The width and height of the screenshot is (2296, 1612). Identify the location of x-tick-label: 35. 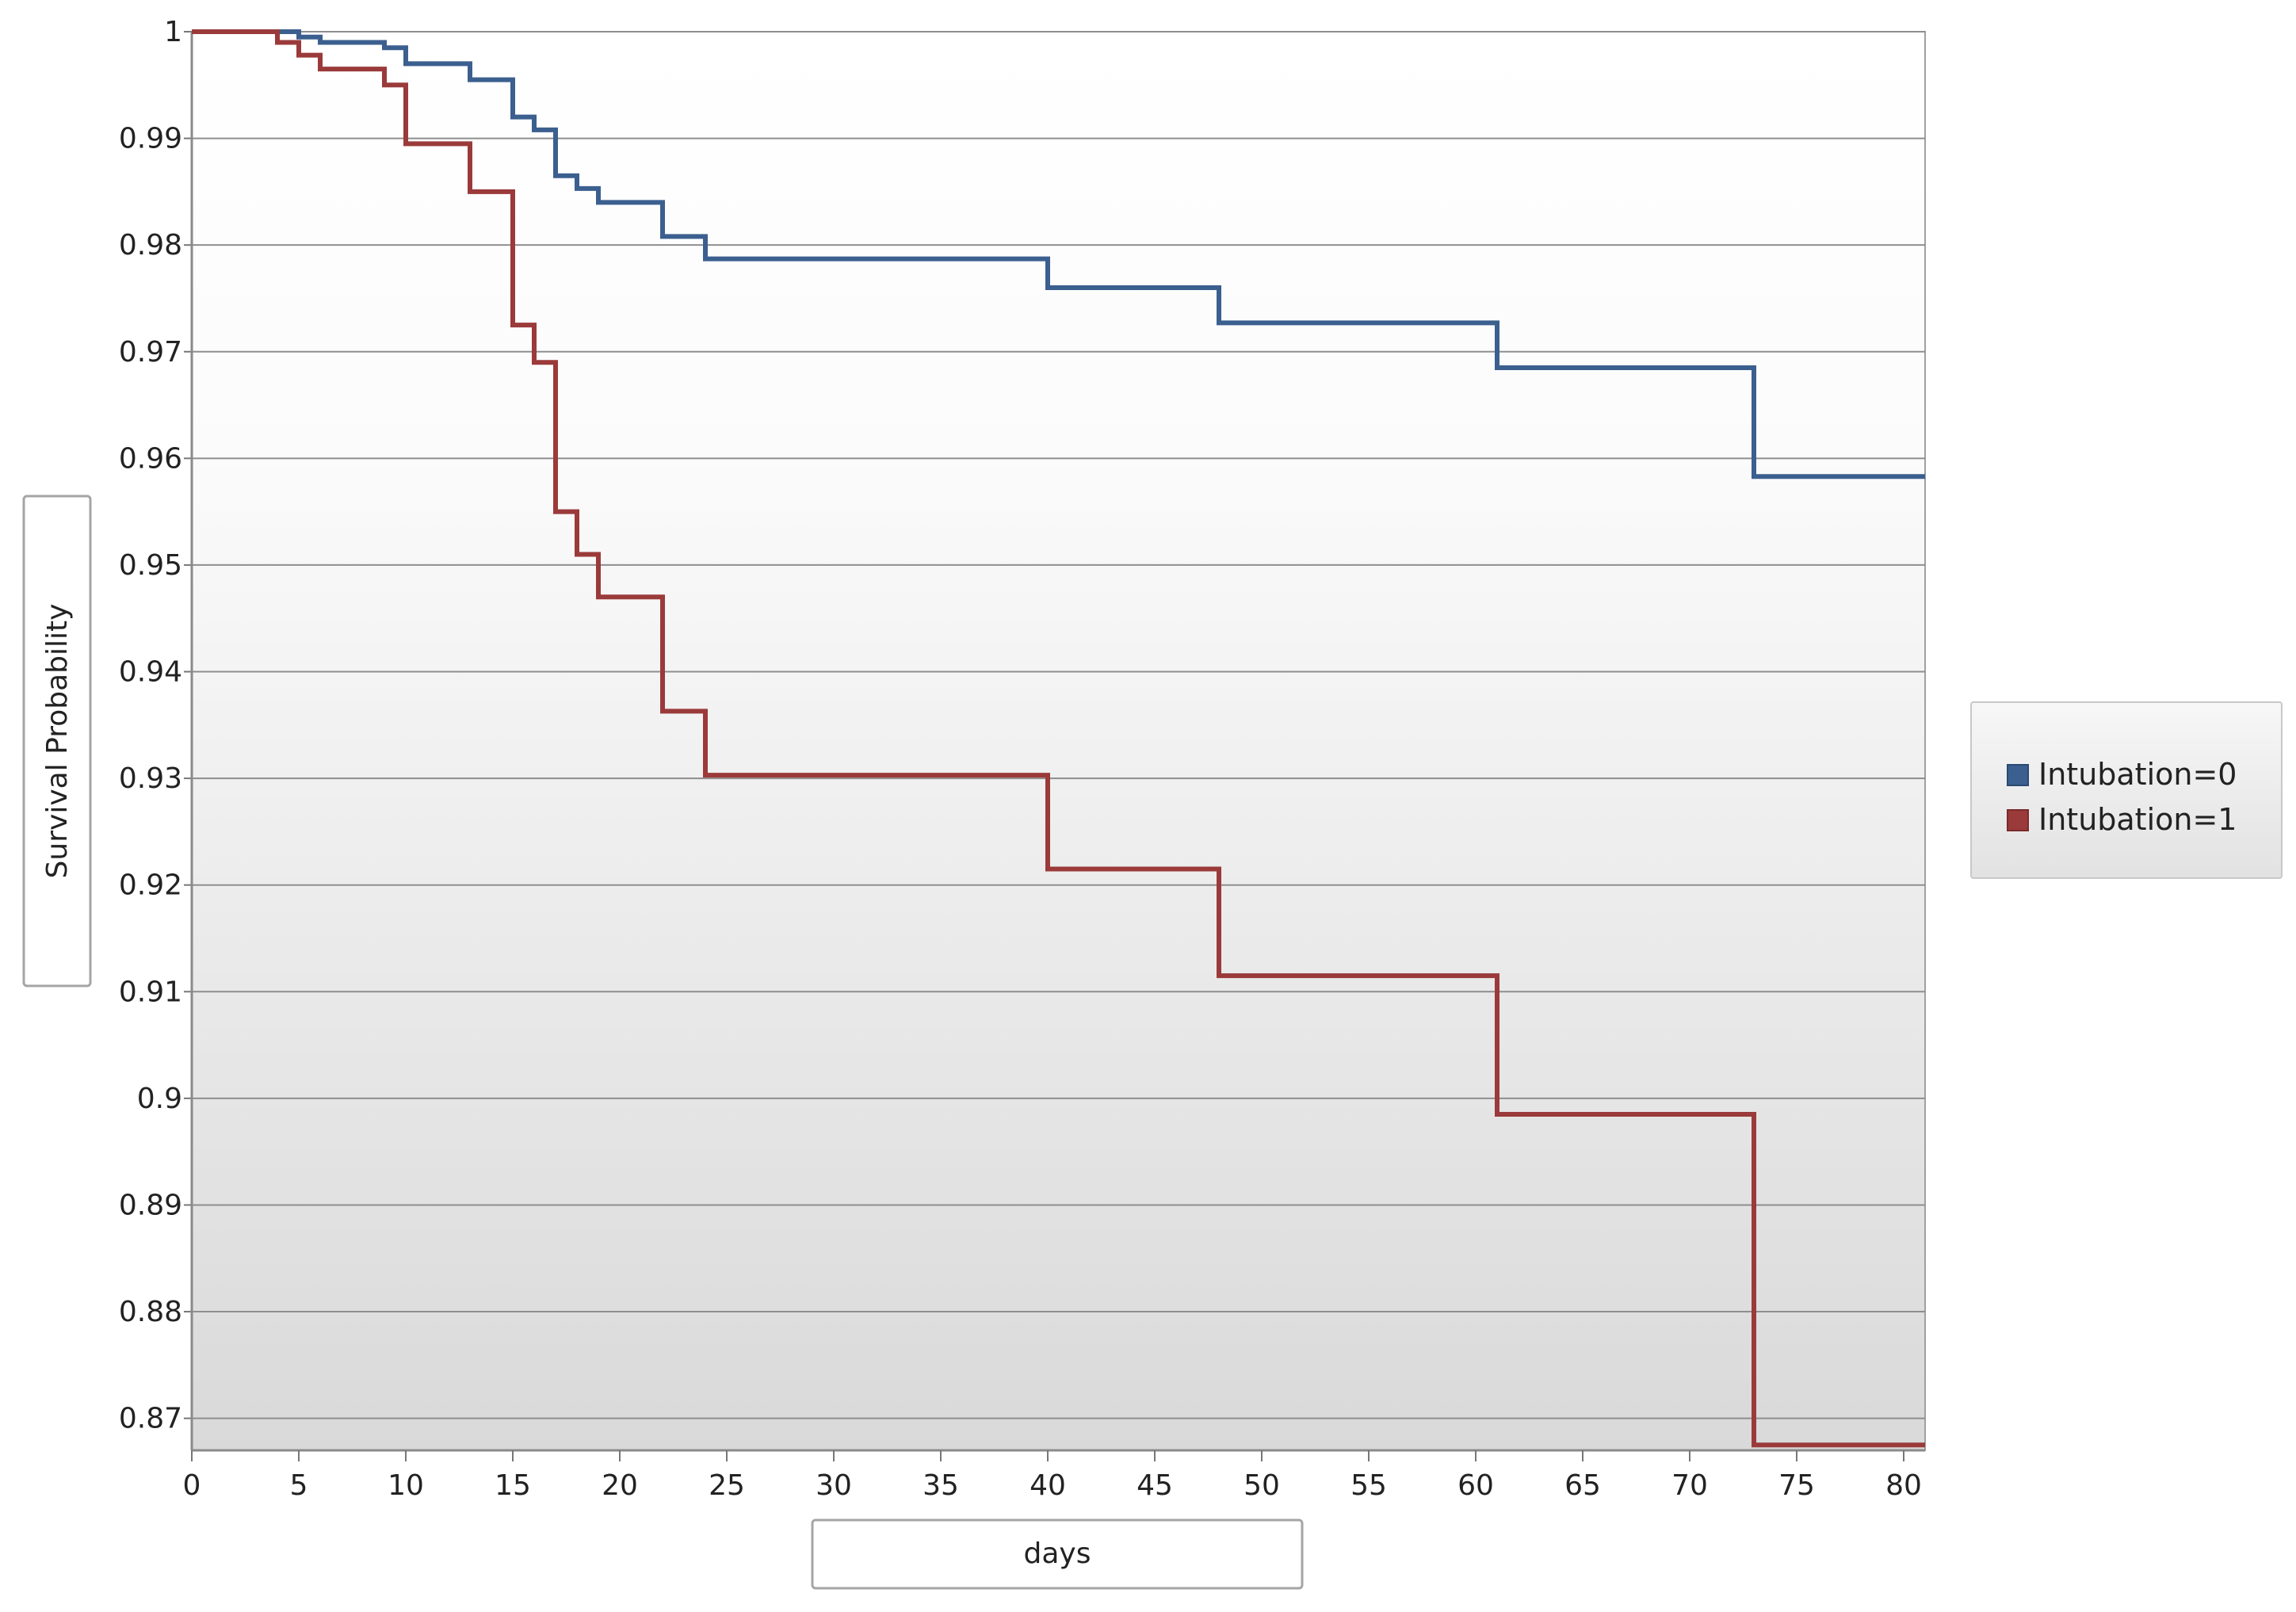
(941, 1485).